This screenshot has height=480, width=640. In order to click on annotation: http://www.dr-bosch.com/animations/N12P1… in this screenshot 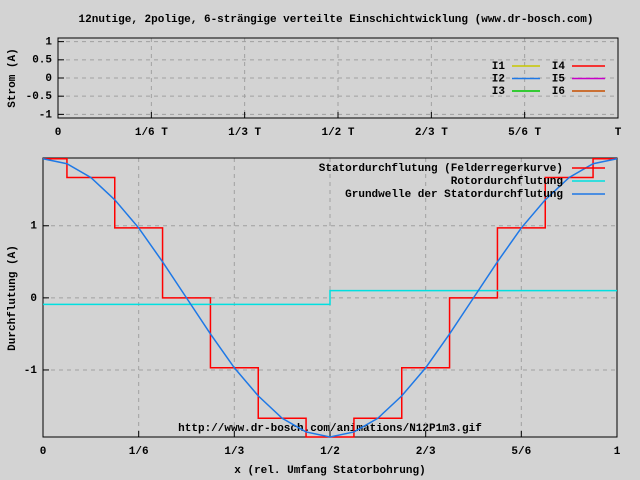, I will do `click(330, 429)`.